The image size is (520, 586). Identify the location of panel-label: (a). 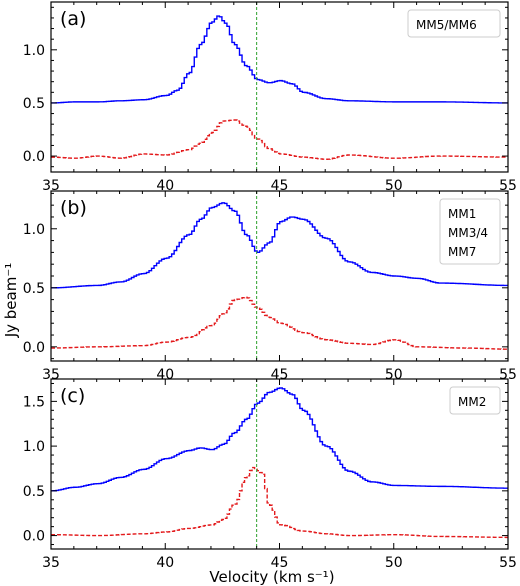
(73, 19).